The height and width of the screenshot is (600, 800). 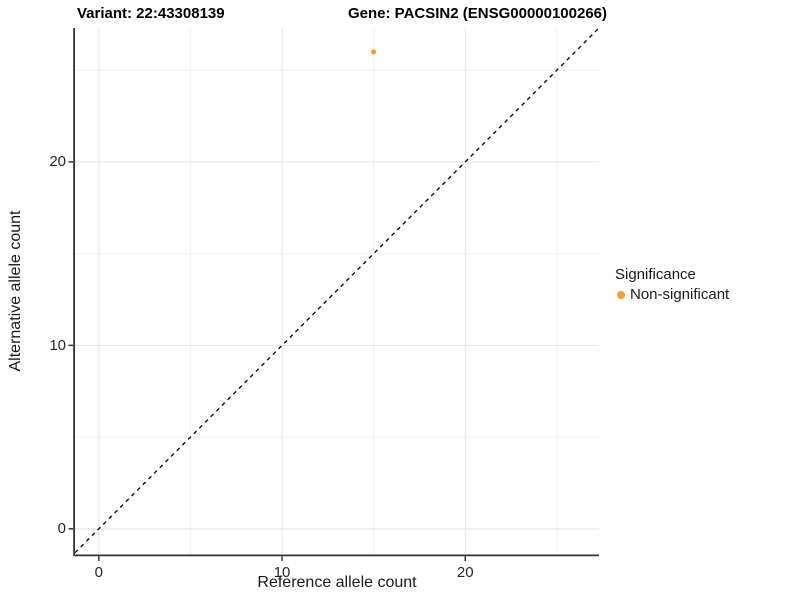 I want to click on y-tick-label: 0, so click(x=61, y=529).